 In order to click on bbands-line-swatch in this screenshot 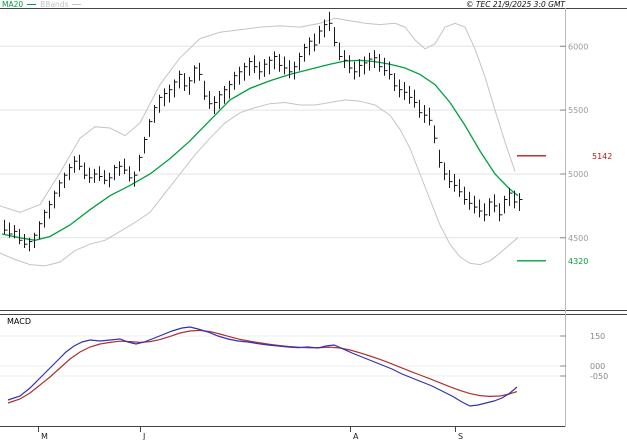, I will do `click(77, 4)`.